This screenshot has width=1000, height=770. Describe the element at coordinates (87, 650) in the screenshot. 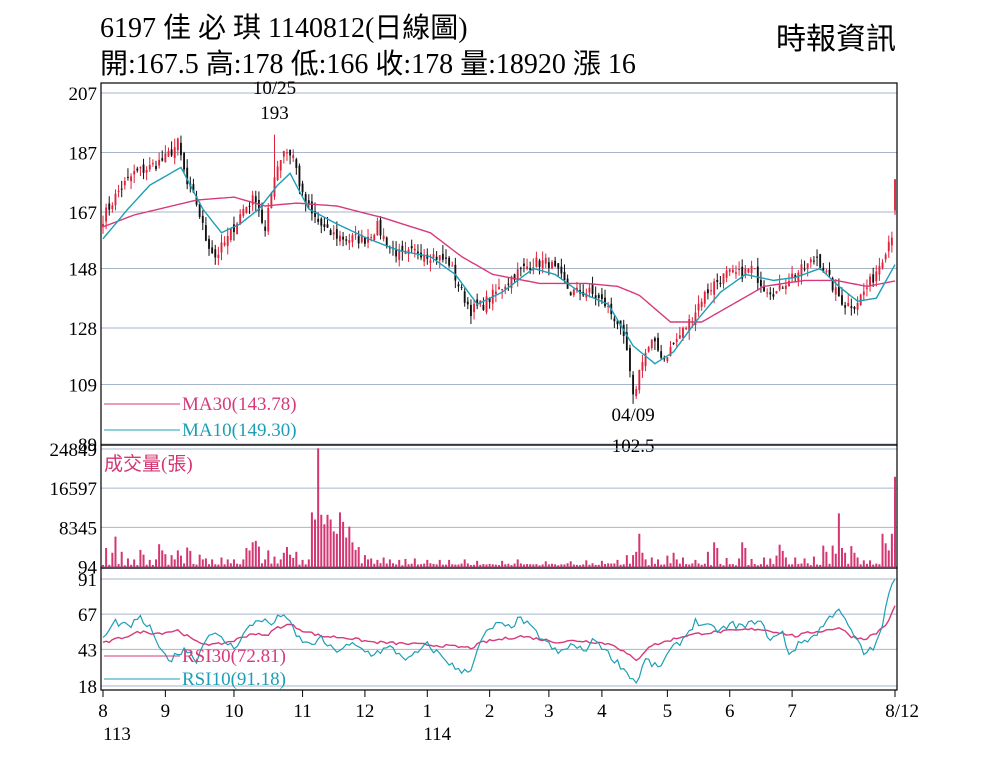

I see `rsi-tick-label: 43` at that location.